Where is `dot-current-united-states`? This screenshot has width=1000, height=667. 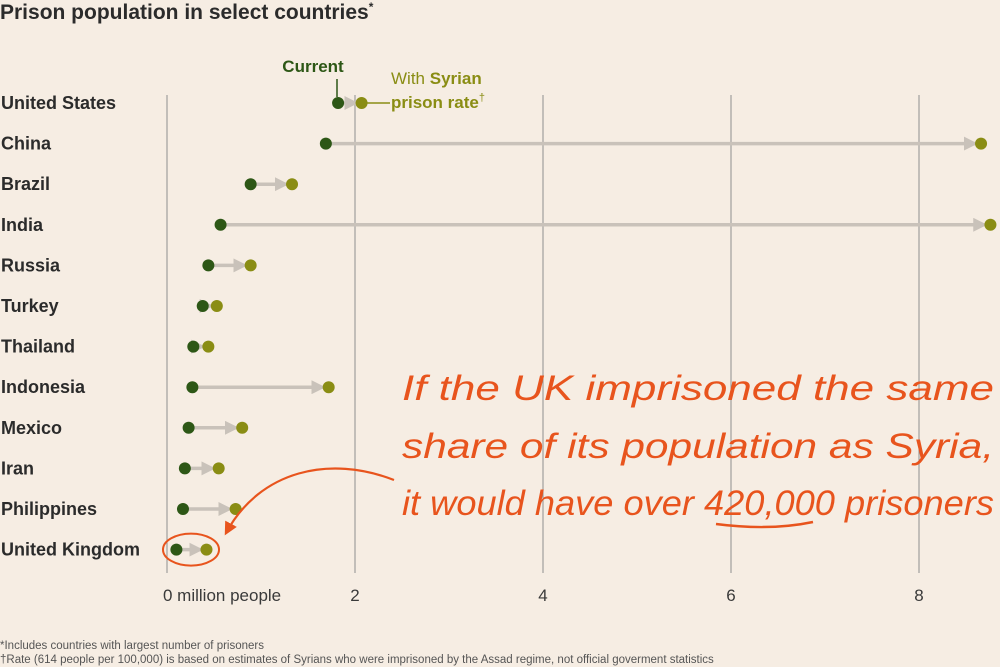 dot-current-united-states is located at coordinates (338, 103).